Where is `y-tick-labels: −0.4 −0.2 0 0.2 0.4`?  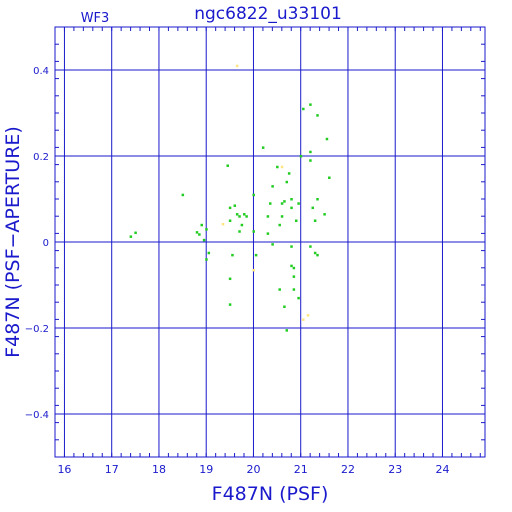
y-tick-labels: −0.4 −0.2 0 0.2 0.4 is located at coordinates (37, 243).